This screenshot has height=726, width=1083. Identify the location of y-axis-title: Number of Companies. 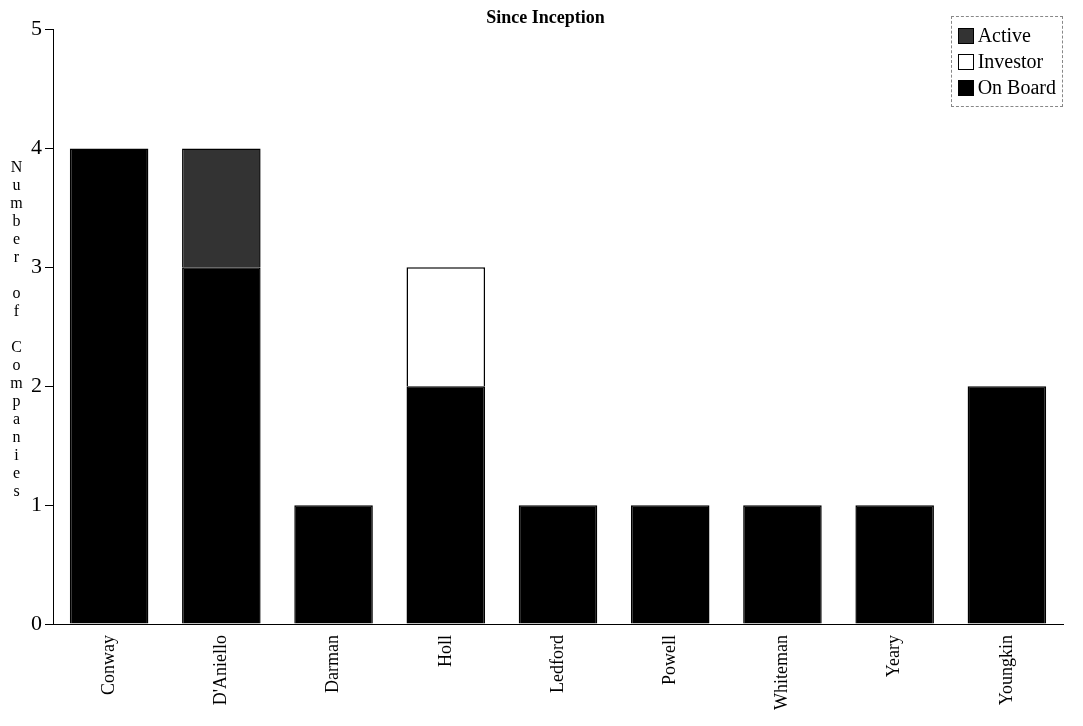
(17, 329).